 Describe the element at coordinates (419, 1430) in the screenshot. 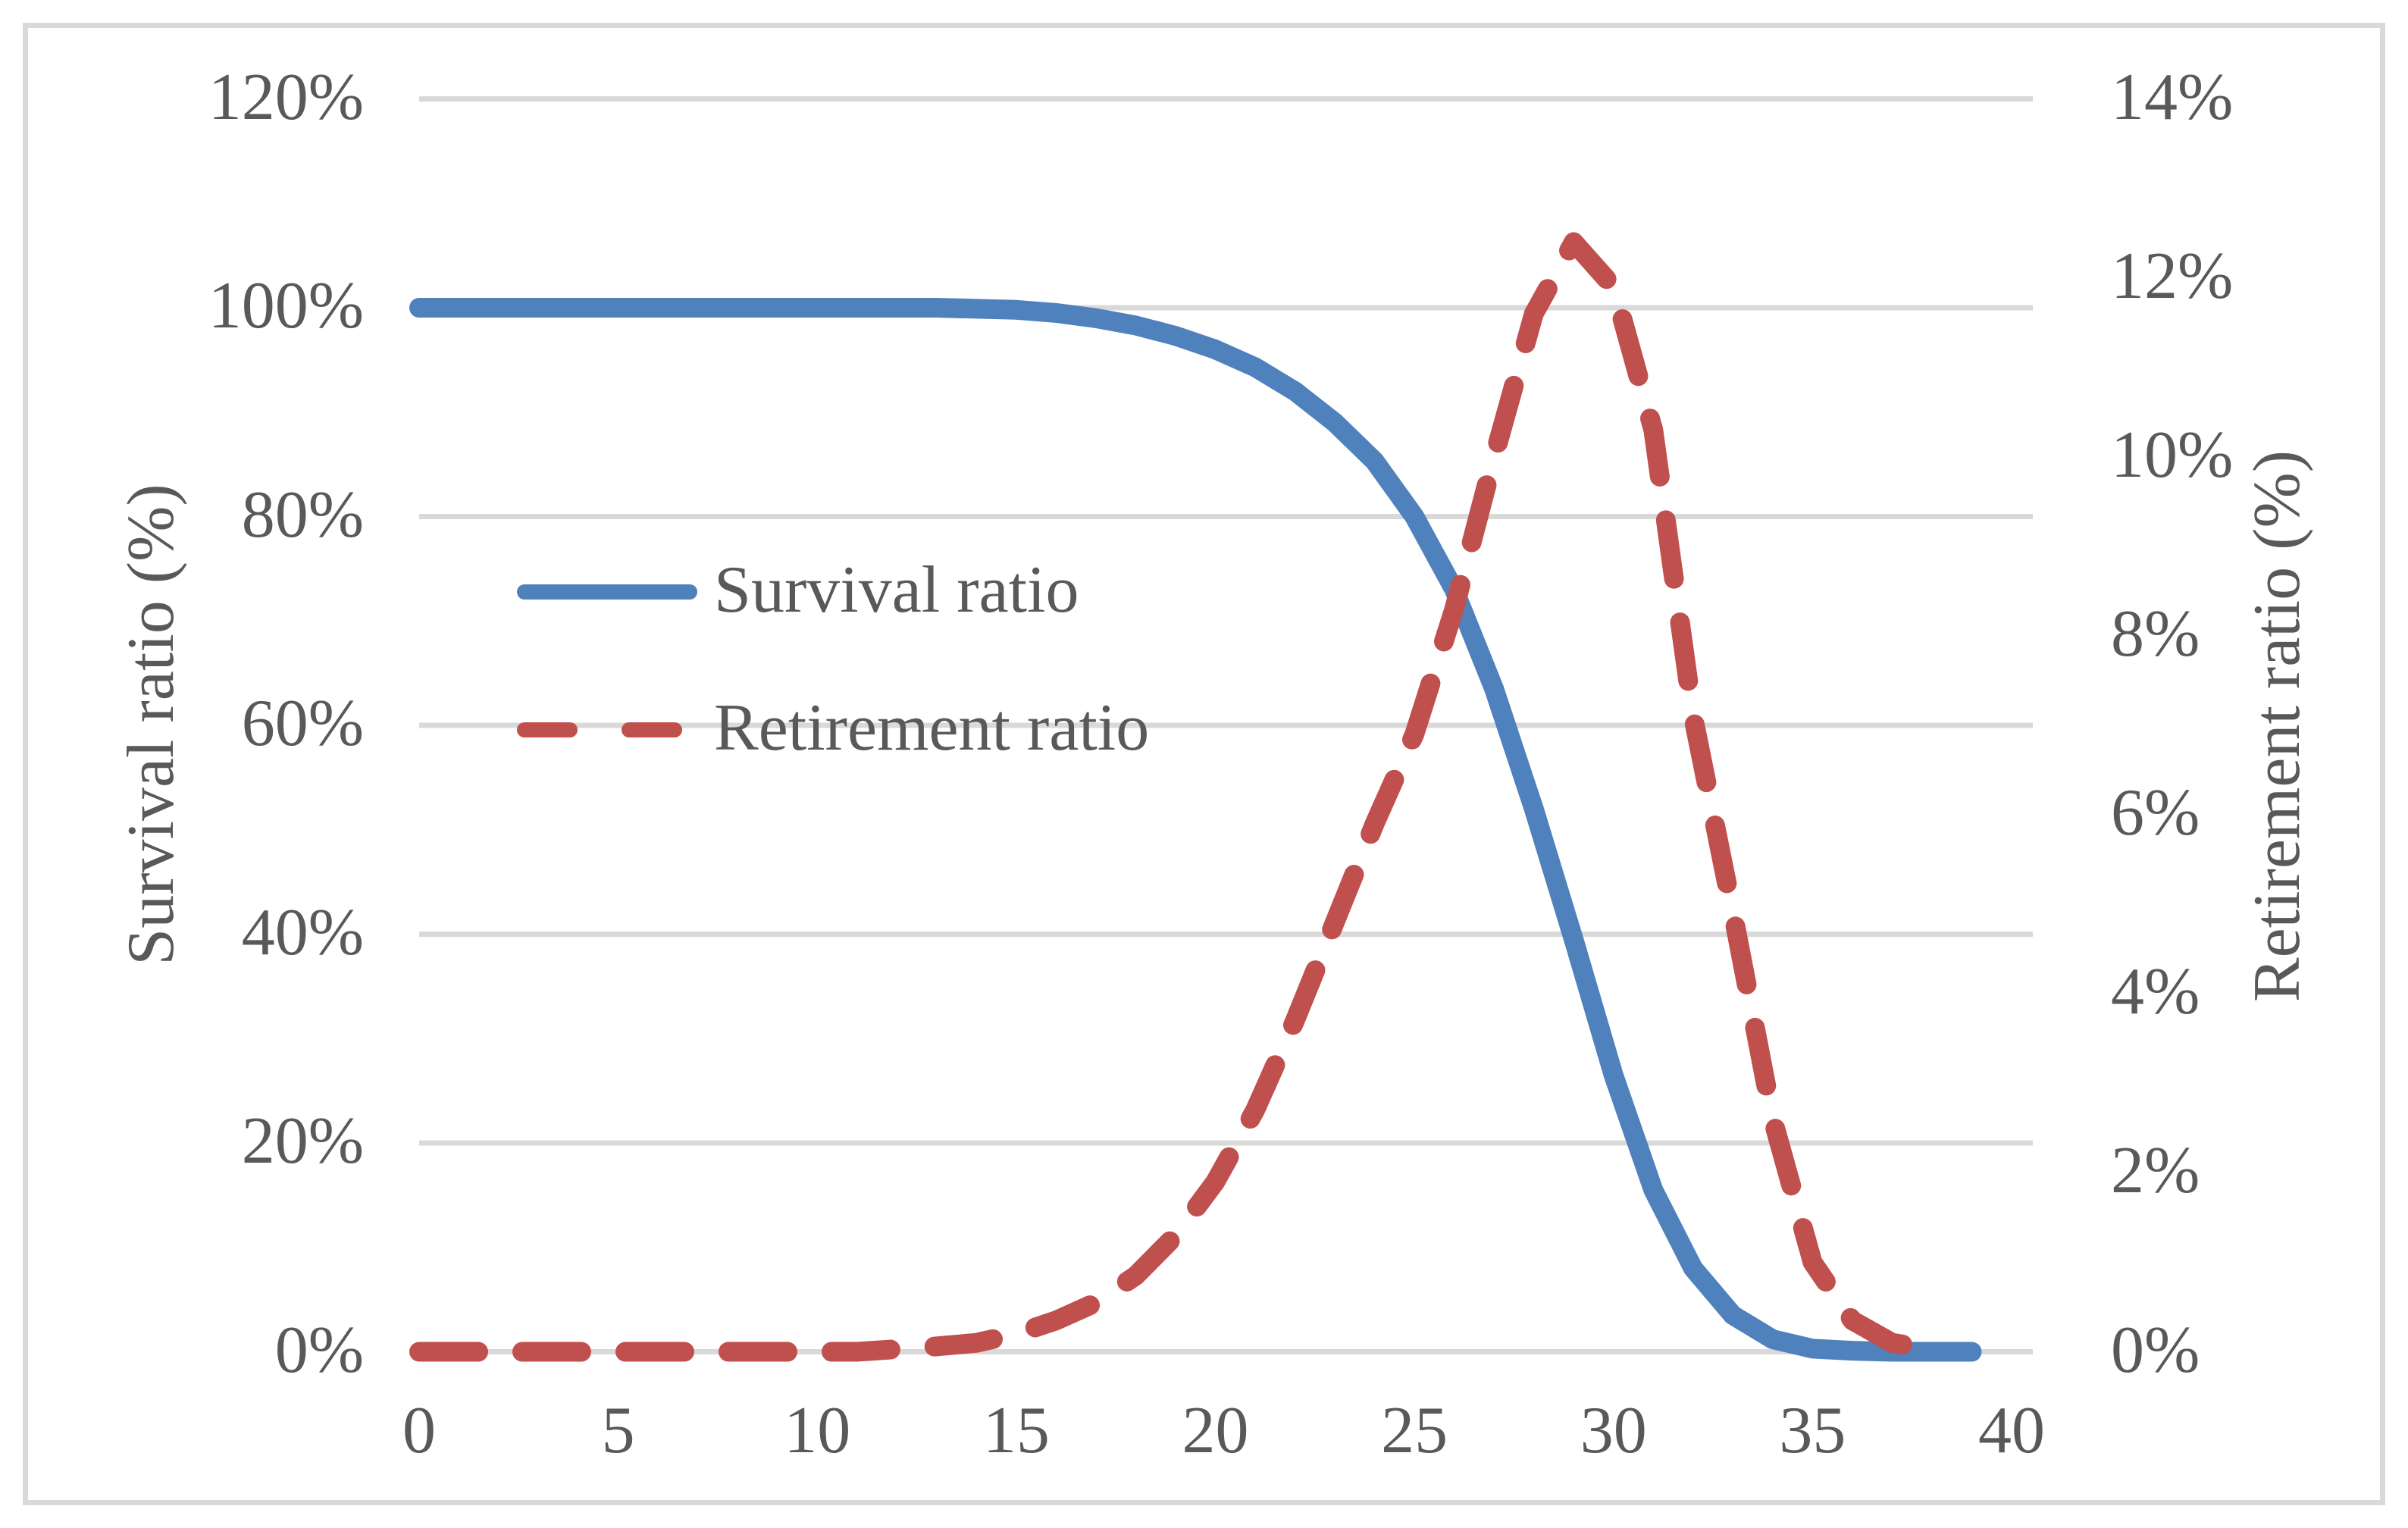

I see `x-axis-tick-label: 0` at that location.